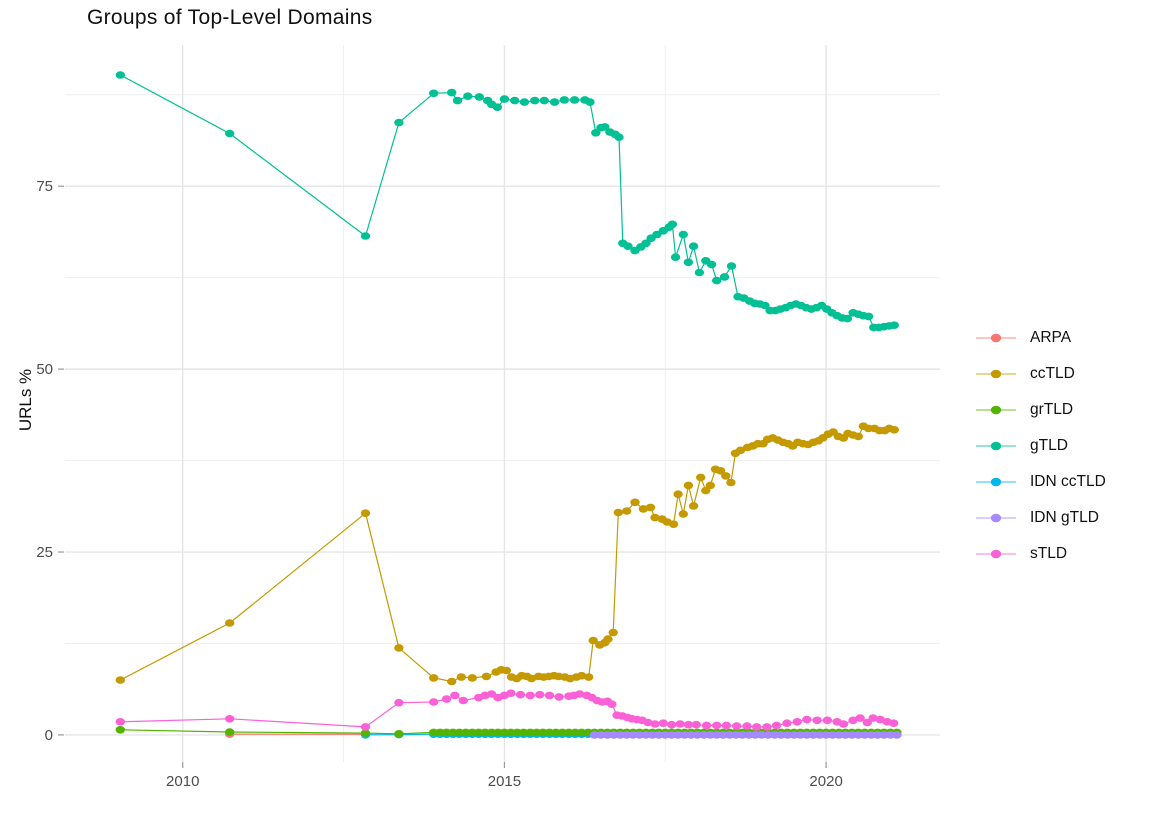 This screenshot has height=827, width=1164. Describe the element at coordinates (1052, 409) in the screenshot. I see `legend-label-grTLD: grTLD` at that location.